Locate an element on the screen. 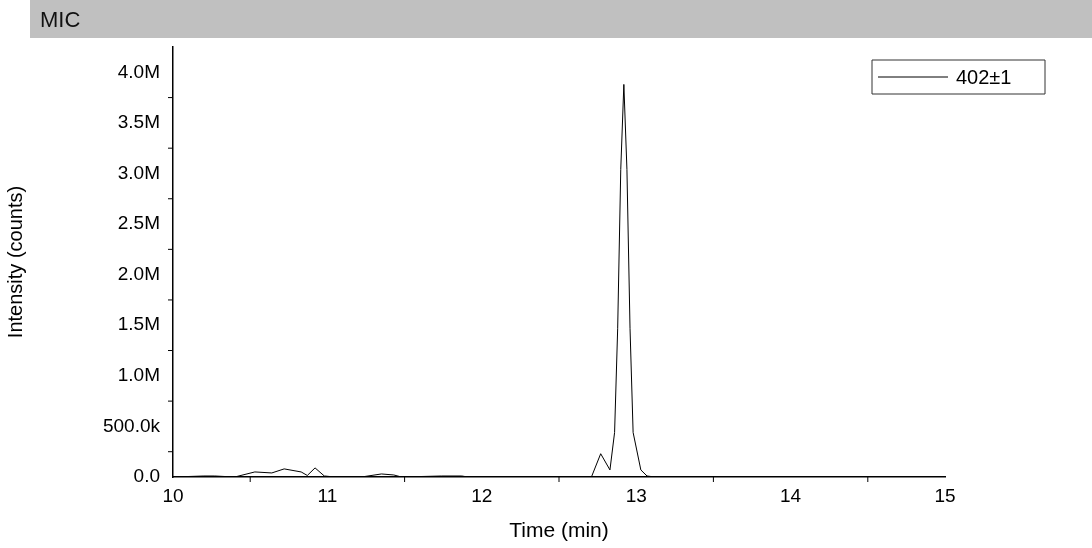 The width and height of the screenshot is (1092, 548). x-axis-title: Time (min) is located at coordinates (559, 530).